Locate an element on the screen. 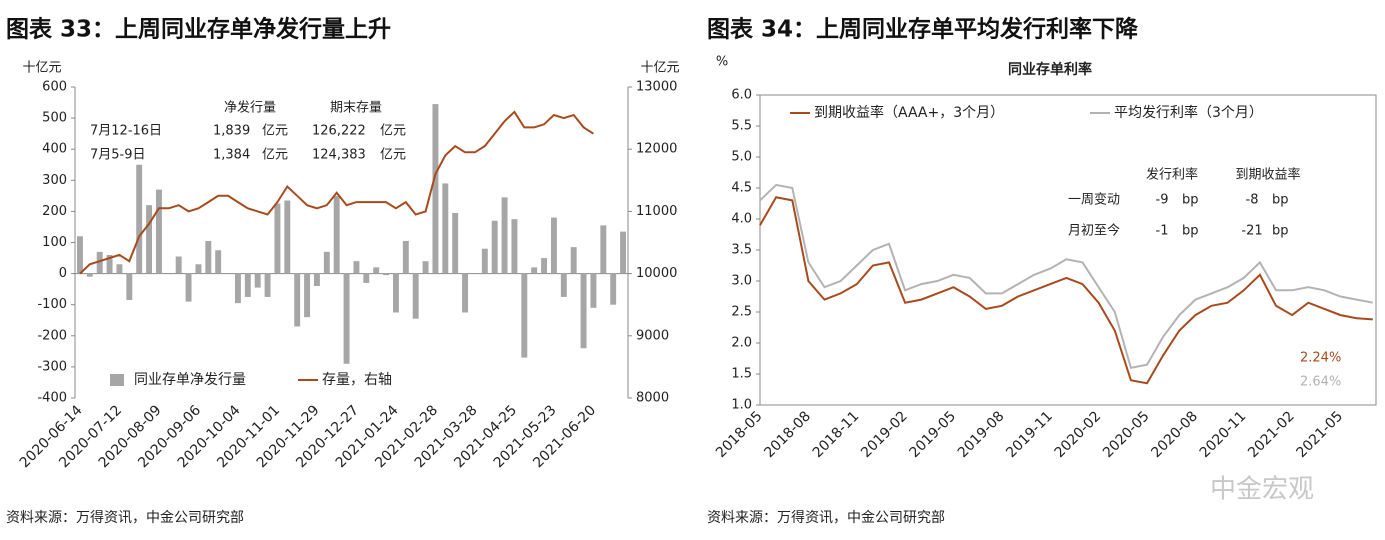 The height and width of the screenshot is (540, 1385). y-tick-label: 0 is located at coordinates (63, 273).